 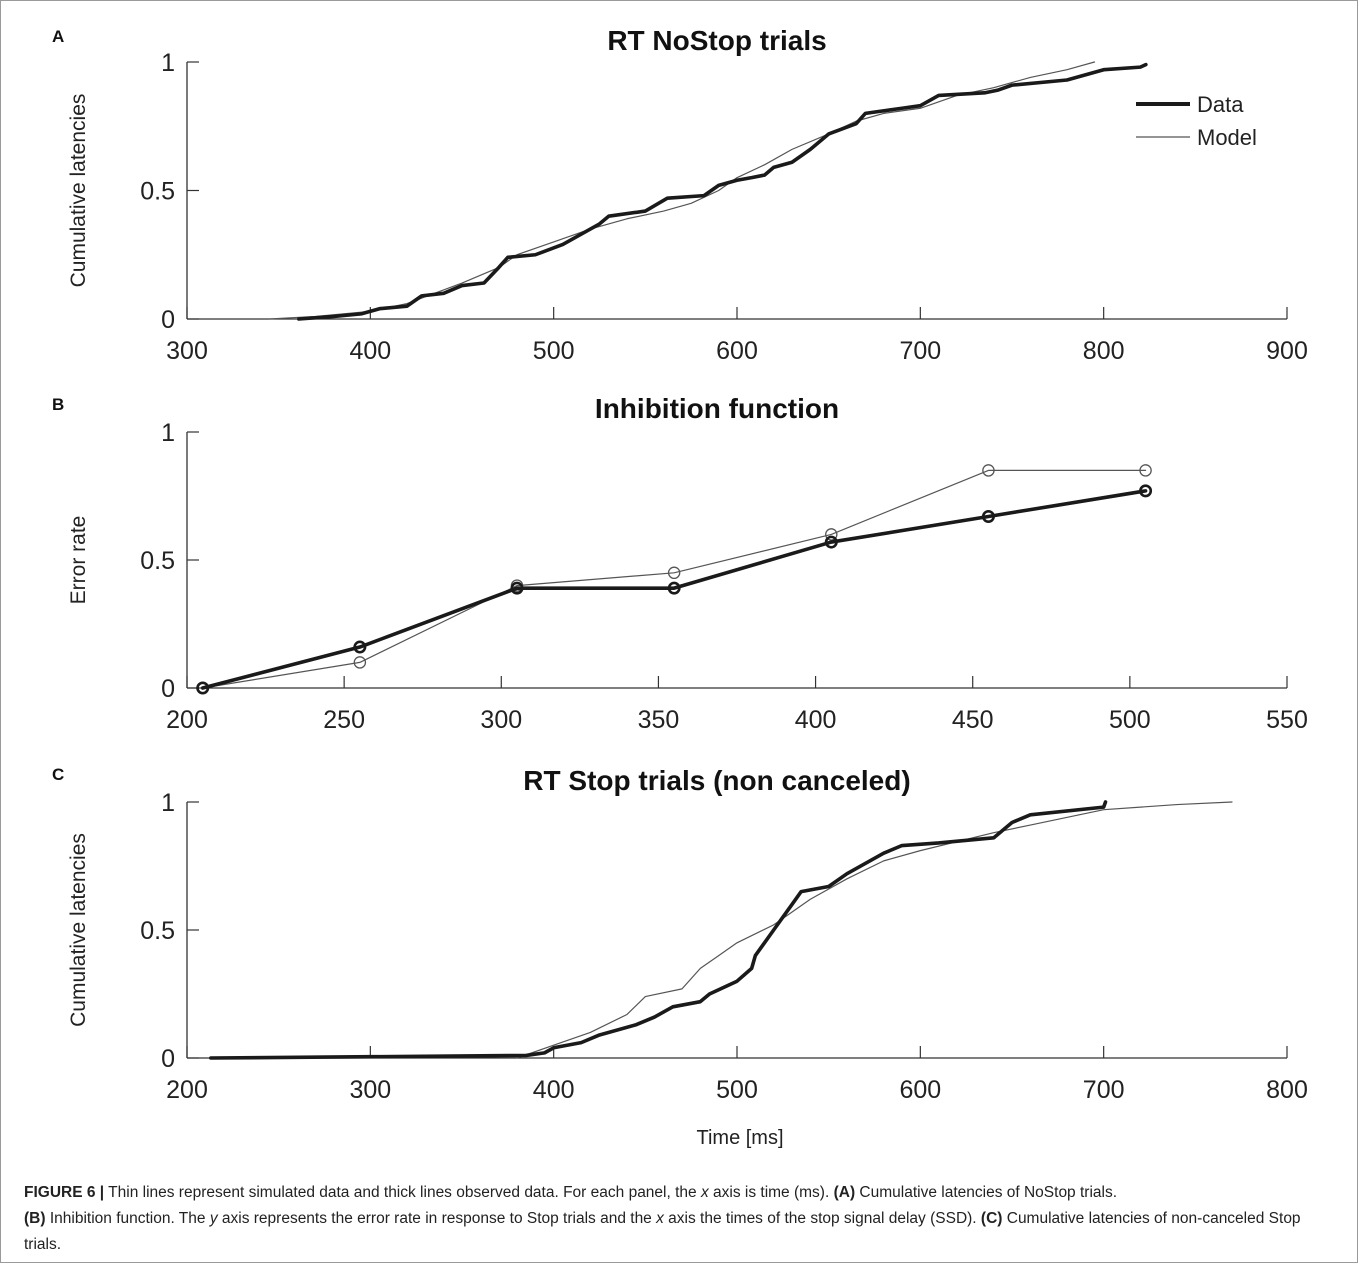 I want to click on x-tick-label: 450, so click(x=973, y=720).